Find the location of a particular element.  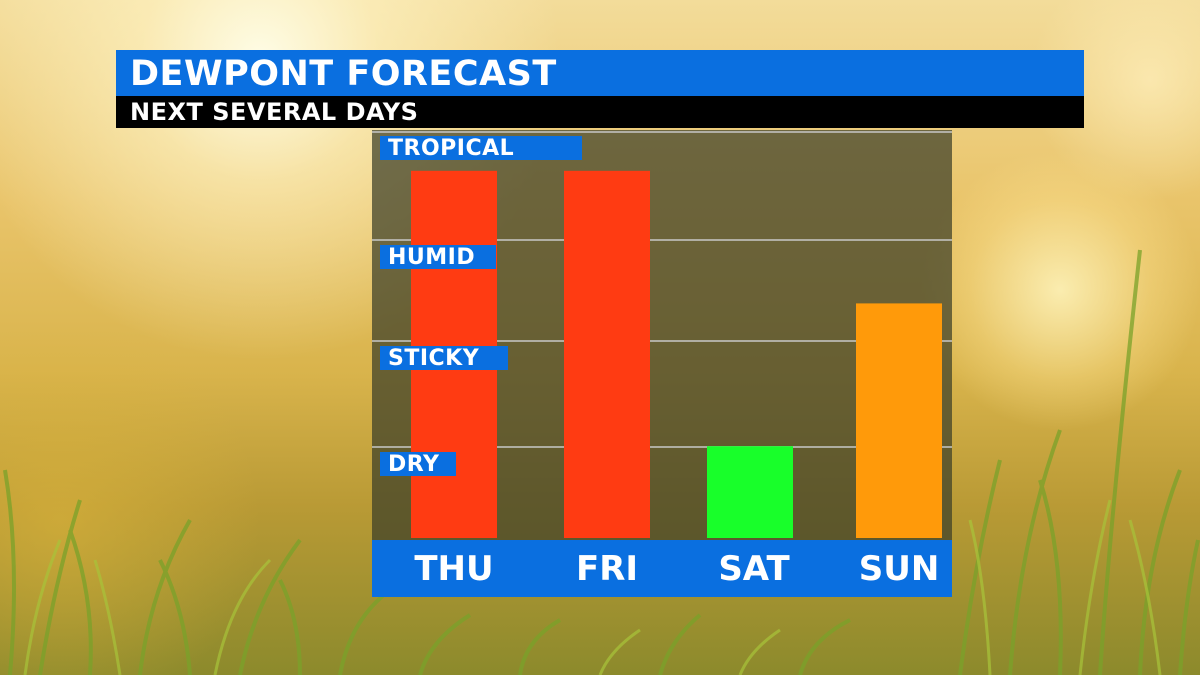

bar-sun is located at coordinates (899, 420).